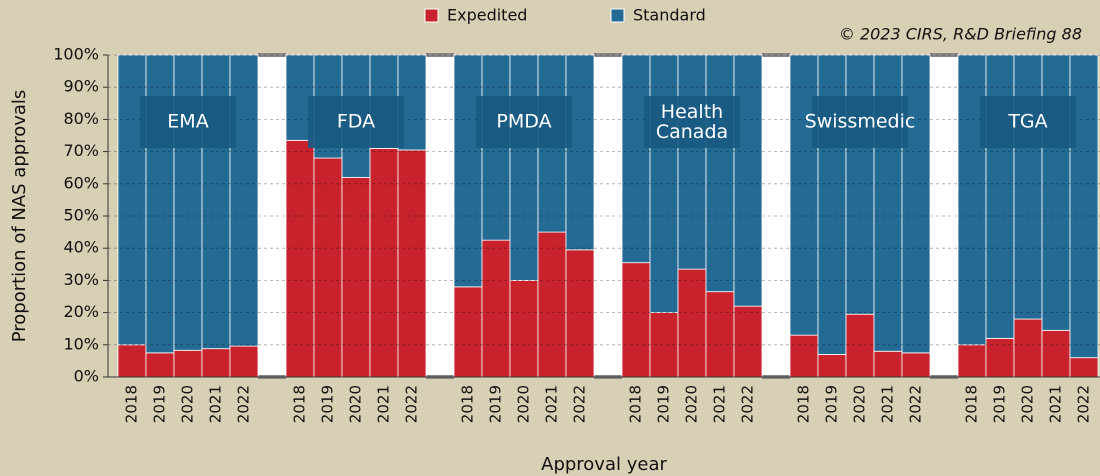 The image size is (1100, 476). What do you see at coordinates (81, 215) in the screenshot?
I see `y-tick-label: 50%` at bounding box center [81, 215].